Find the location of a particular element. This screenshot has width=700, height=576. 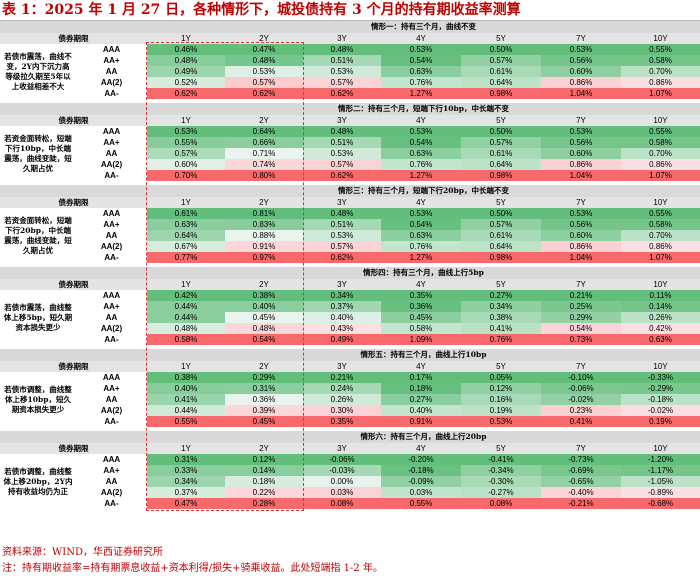

yield-cell: 0.66% is located at coordinates (264, 142).